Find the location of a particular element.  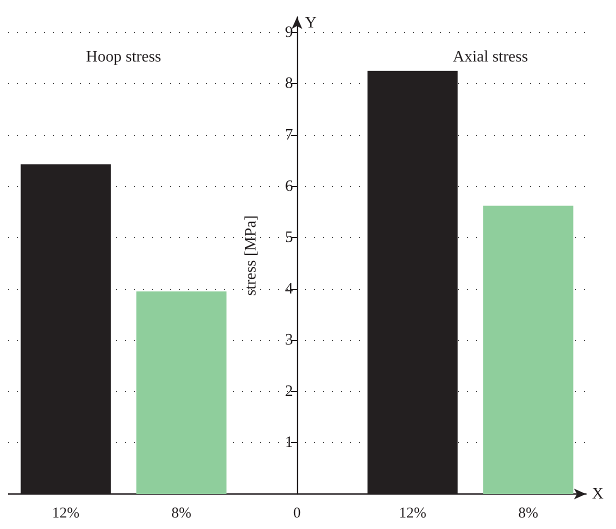

y-axis-title: stress [MPa] is located at coordinates (251, 255).